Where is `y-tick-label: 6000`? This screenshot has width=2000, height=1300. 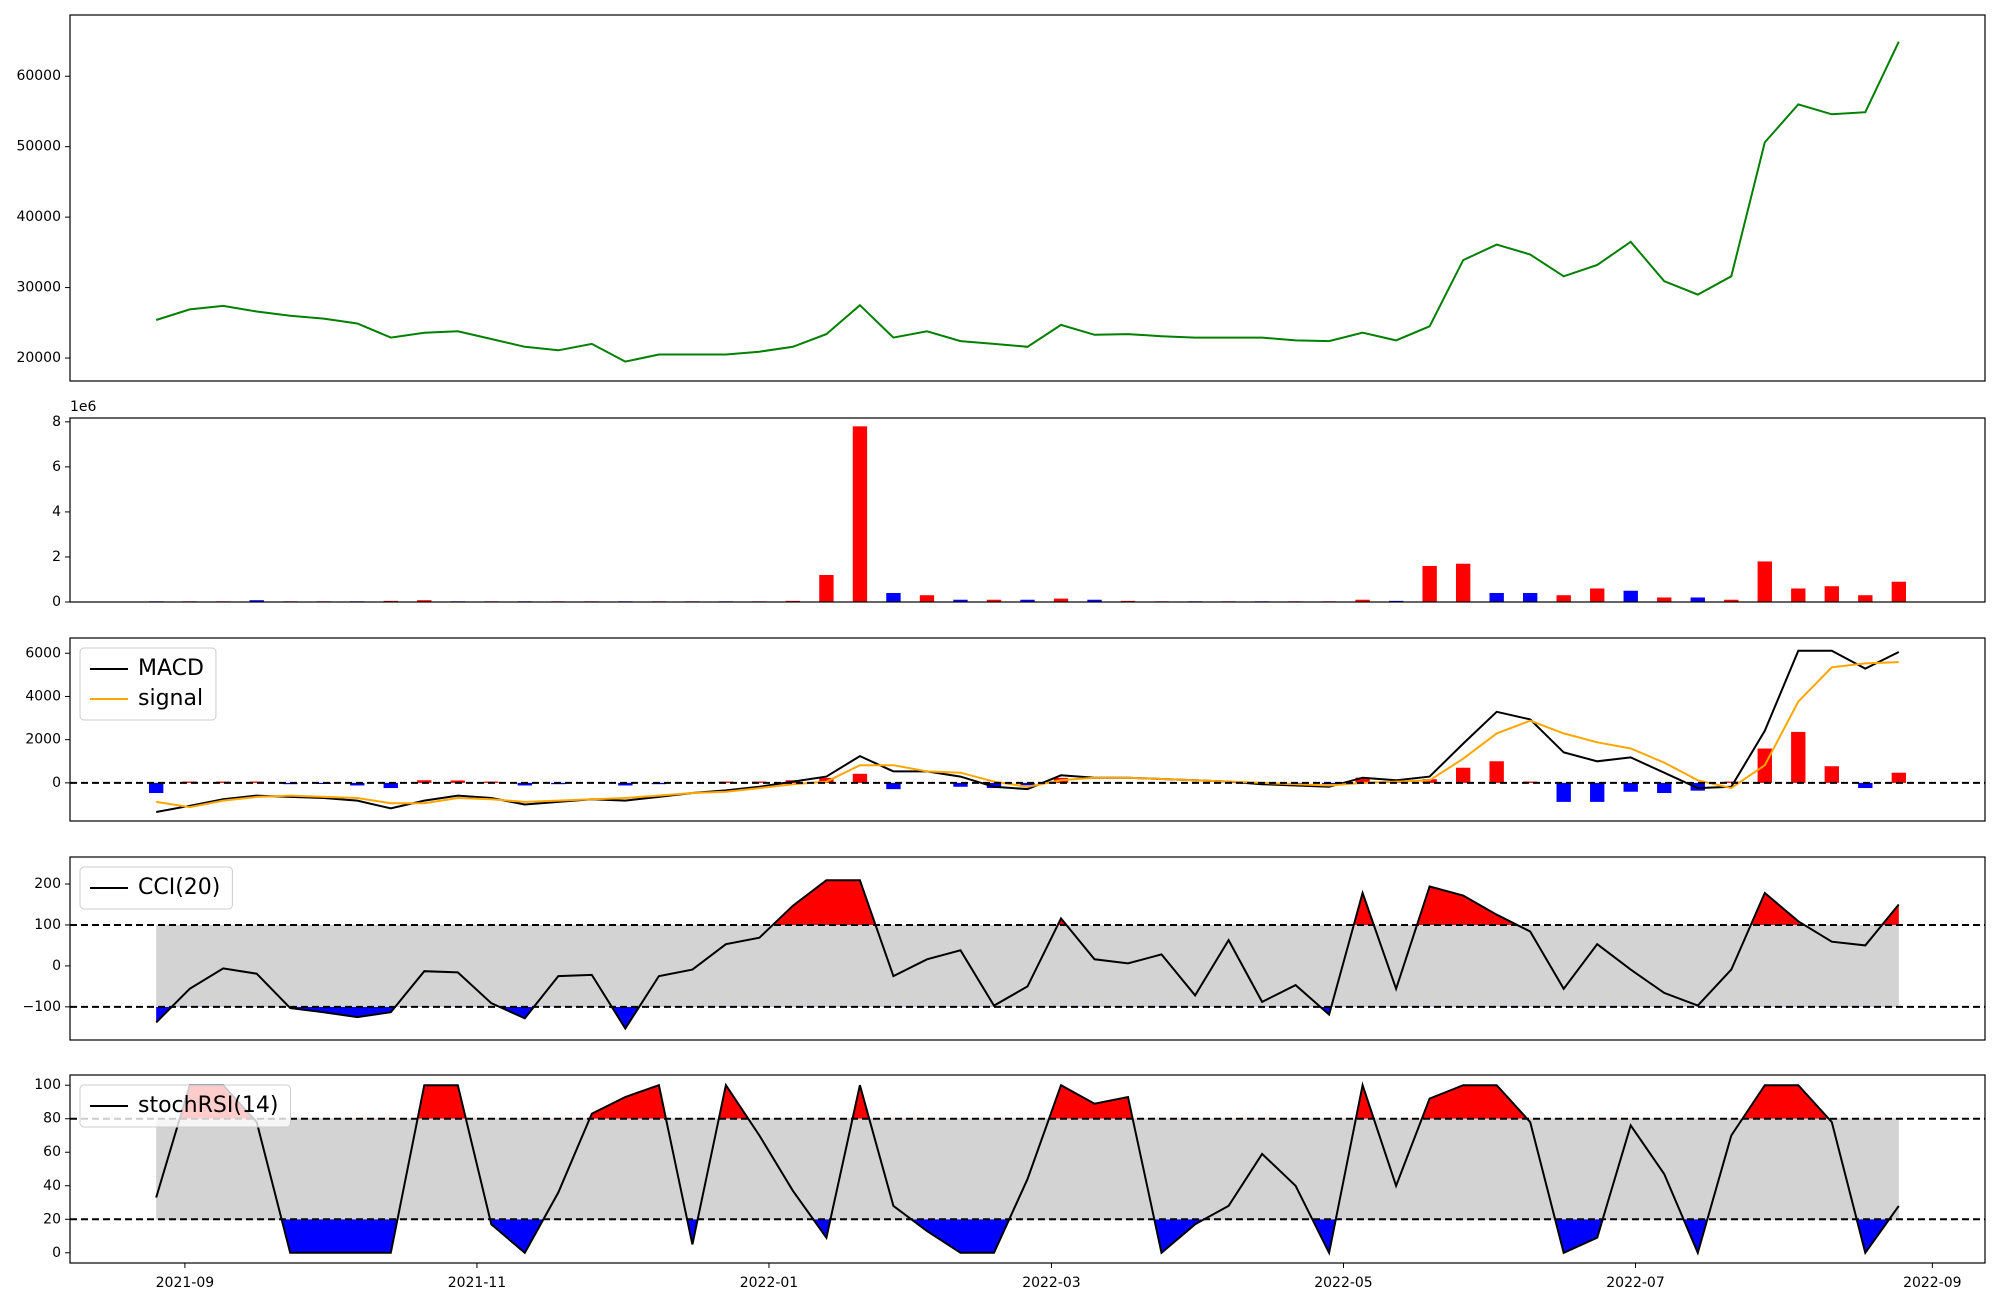
y-tick-label: 6000 is located at coordinates (43, 653).